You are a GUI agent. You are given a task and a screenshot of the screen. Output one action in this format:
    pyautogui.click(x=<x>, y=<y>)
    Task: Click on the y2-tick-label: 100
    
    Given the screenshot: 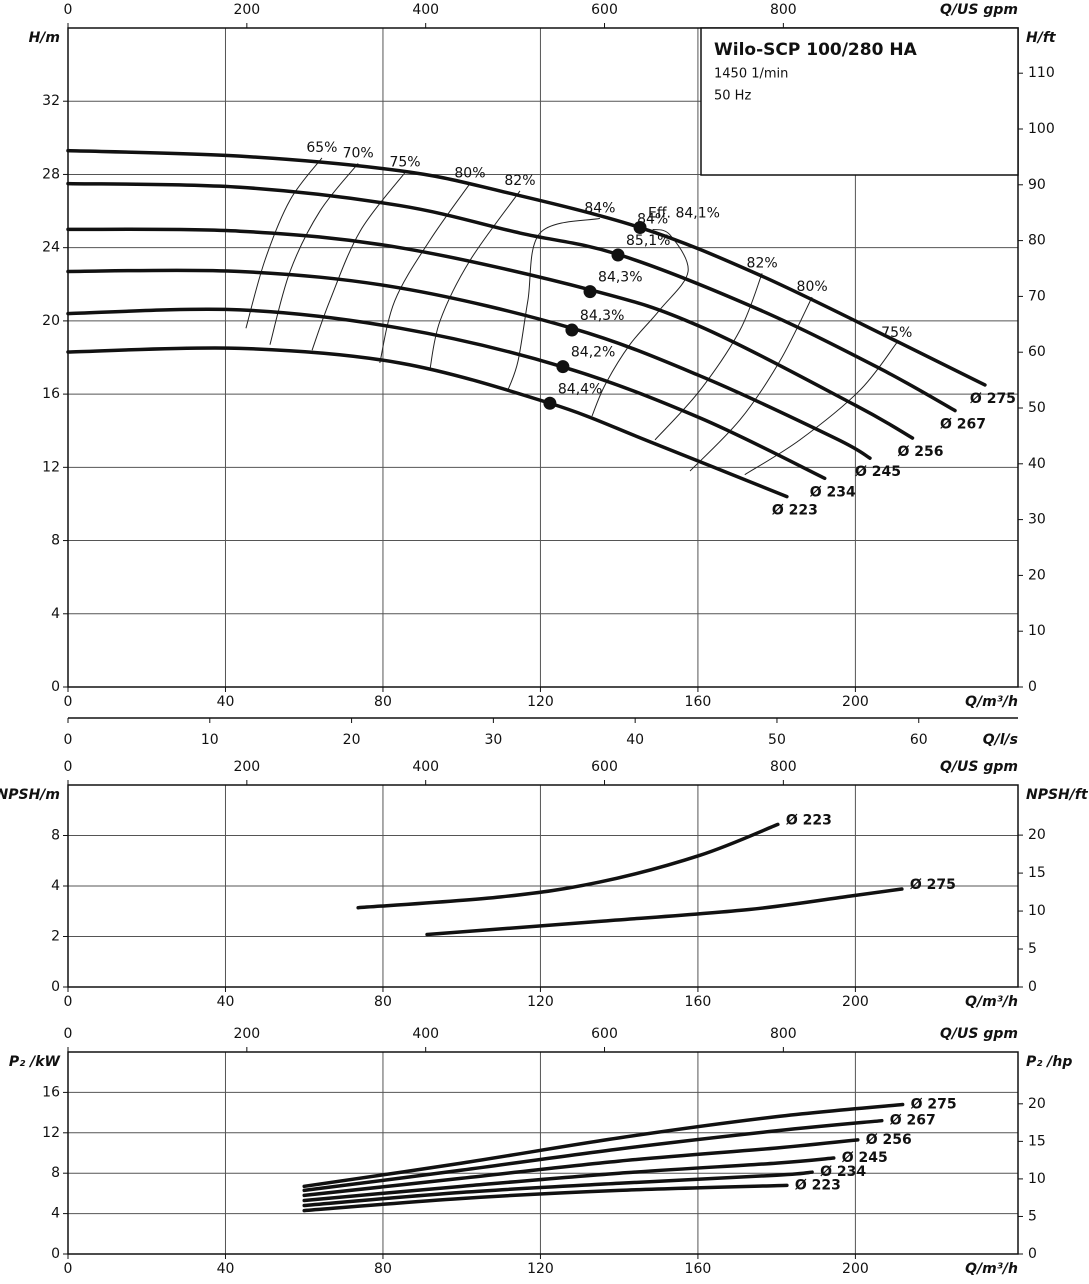 What is the action you would take?
    pyautogui.click(x=1041, y=129)
    